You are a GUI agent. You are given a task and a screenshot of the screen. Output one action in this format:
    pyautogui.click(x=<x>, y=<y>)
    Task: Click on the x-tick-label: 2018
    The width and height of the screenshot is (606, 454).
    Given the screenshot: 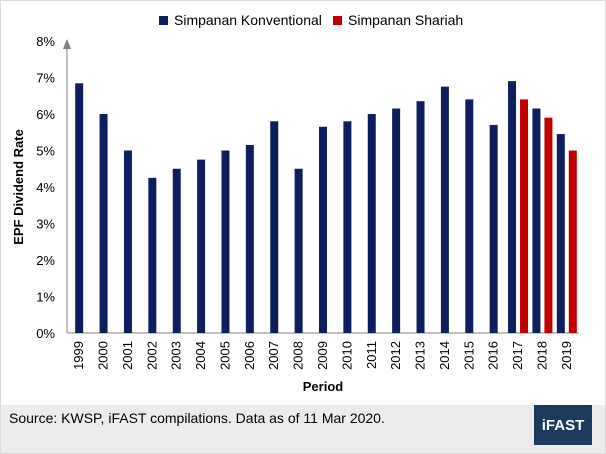 What is the action you would take?
    pyautogui.click(x=541, y=355)
    